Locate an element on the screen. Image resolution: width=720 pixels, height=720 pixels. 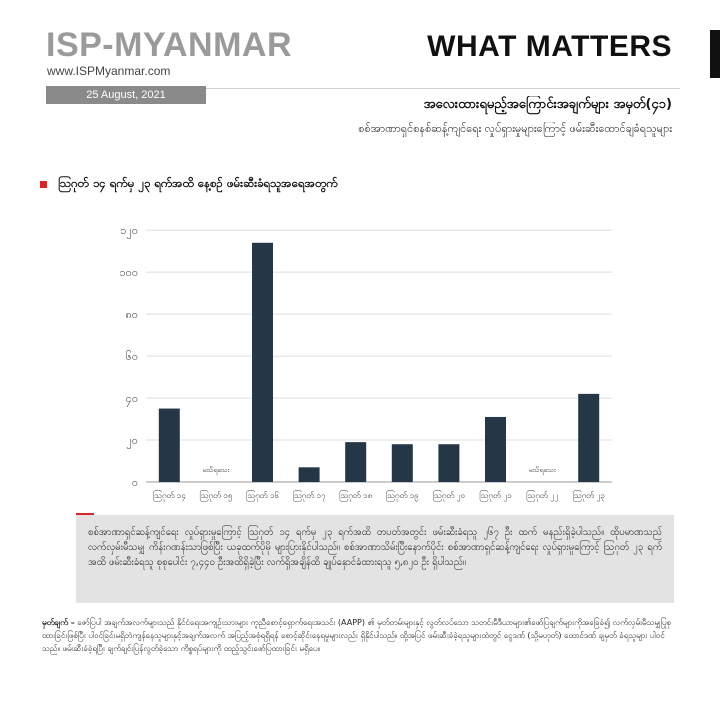
x-tick-label: ဩဂုတ် ၁၄ is located at coordinates (169, 496).